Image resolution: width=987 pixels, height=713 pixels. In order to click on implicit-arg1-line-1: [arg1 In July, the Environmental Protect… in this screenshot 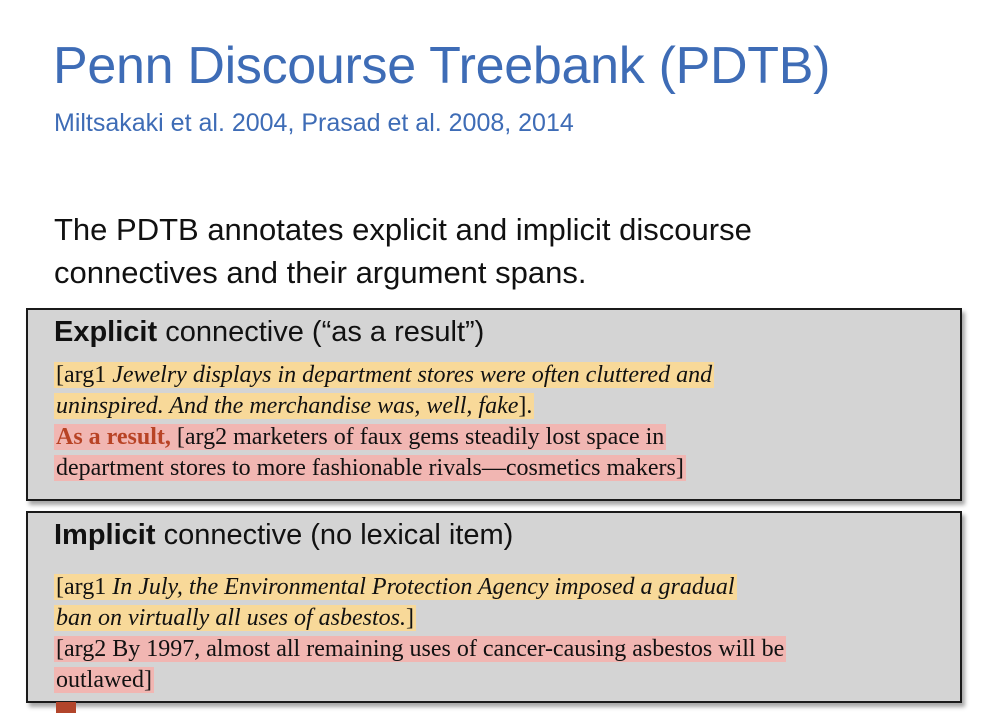, I will do `click(504, 587)`.